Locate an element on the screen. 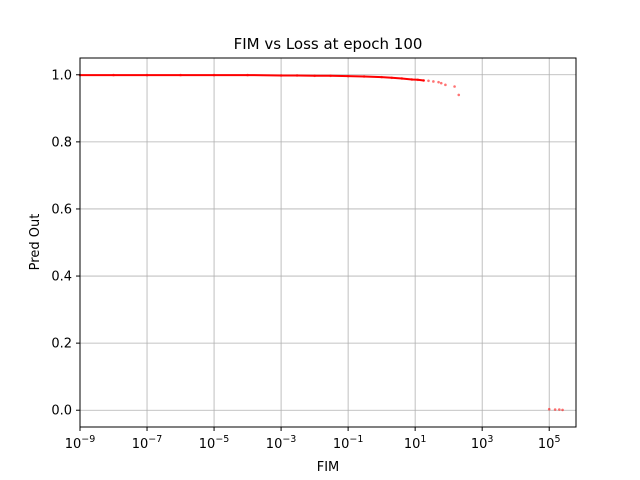 Image resolution: width=640 pixels, height=480 pixels. x-tick-label: 10⁻³ is located at coordinates (281, 443).